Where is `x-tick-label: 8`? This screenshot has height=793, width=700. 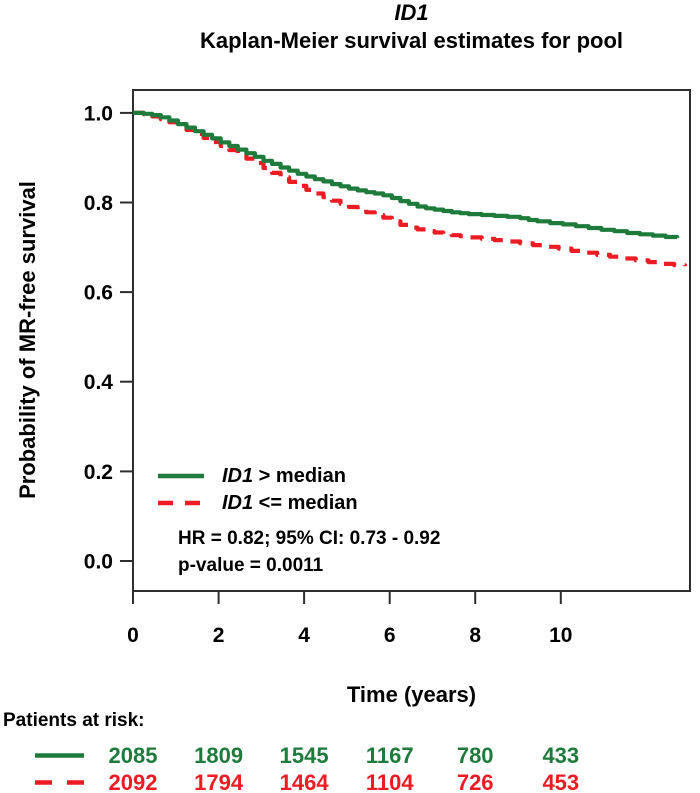 x-tick-label: 8 is located at coordinates (475, 635).